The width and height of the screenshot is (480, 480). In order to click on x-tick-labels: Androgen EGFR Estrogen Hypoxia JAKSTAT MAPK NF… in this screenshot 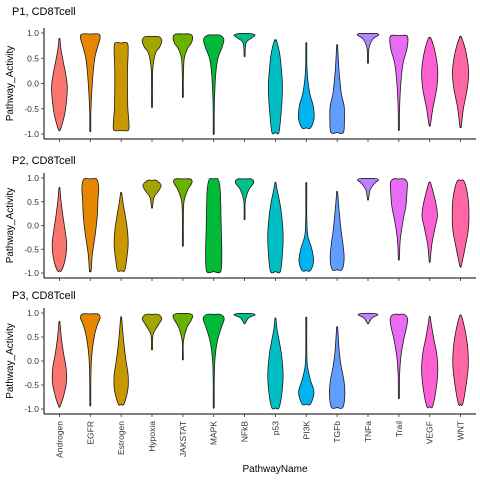, I will do `click(259, 439)`.